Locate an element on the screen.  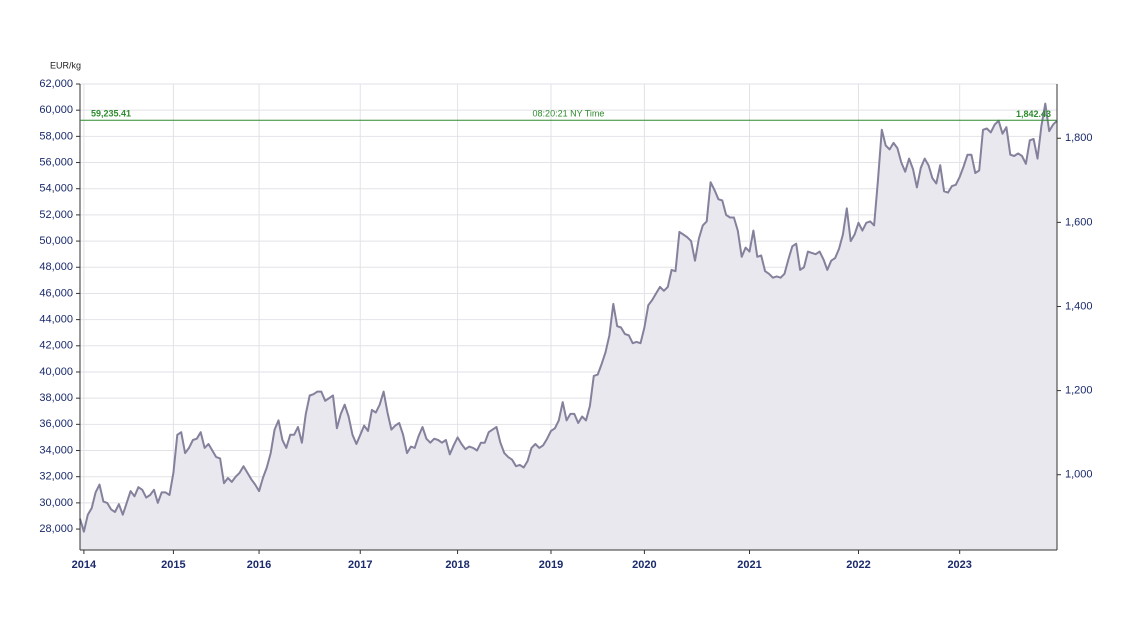
y-tick-label: 38,000 is located at coordinates (56, 398).